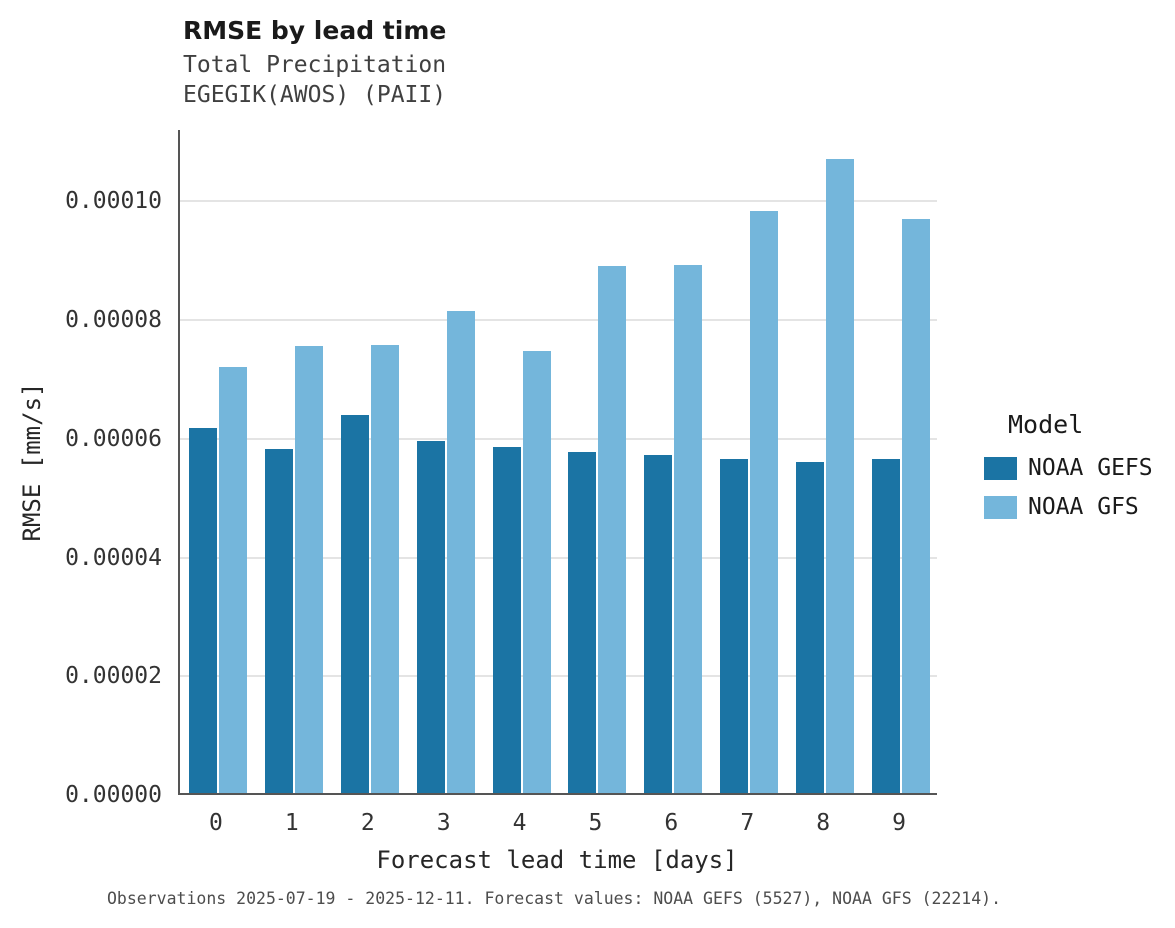 The image size is (1175, 928). Describe the element at coordinates (32, 462) in the screenshot. I see `y-axis-label: RMSE [mm/s]` at that location.